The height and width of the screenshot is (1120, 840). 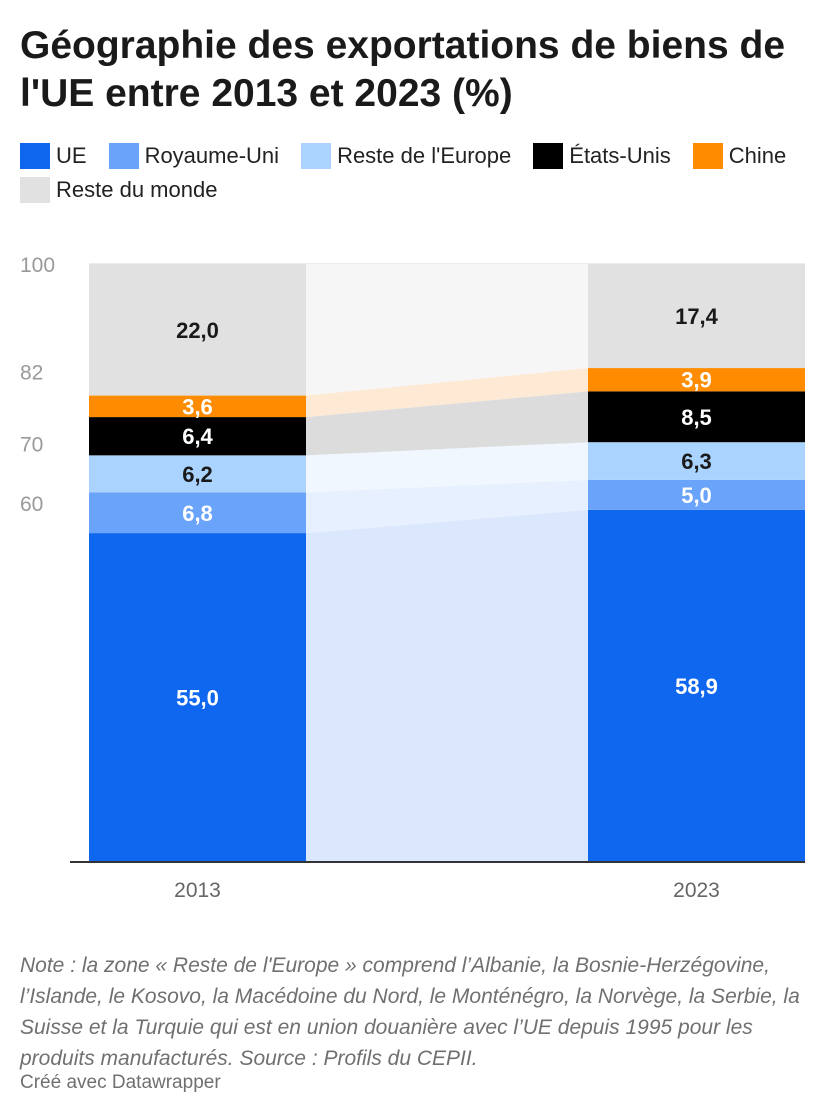 I want to click on data-label: 8,5, so click(x=696, y=417).